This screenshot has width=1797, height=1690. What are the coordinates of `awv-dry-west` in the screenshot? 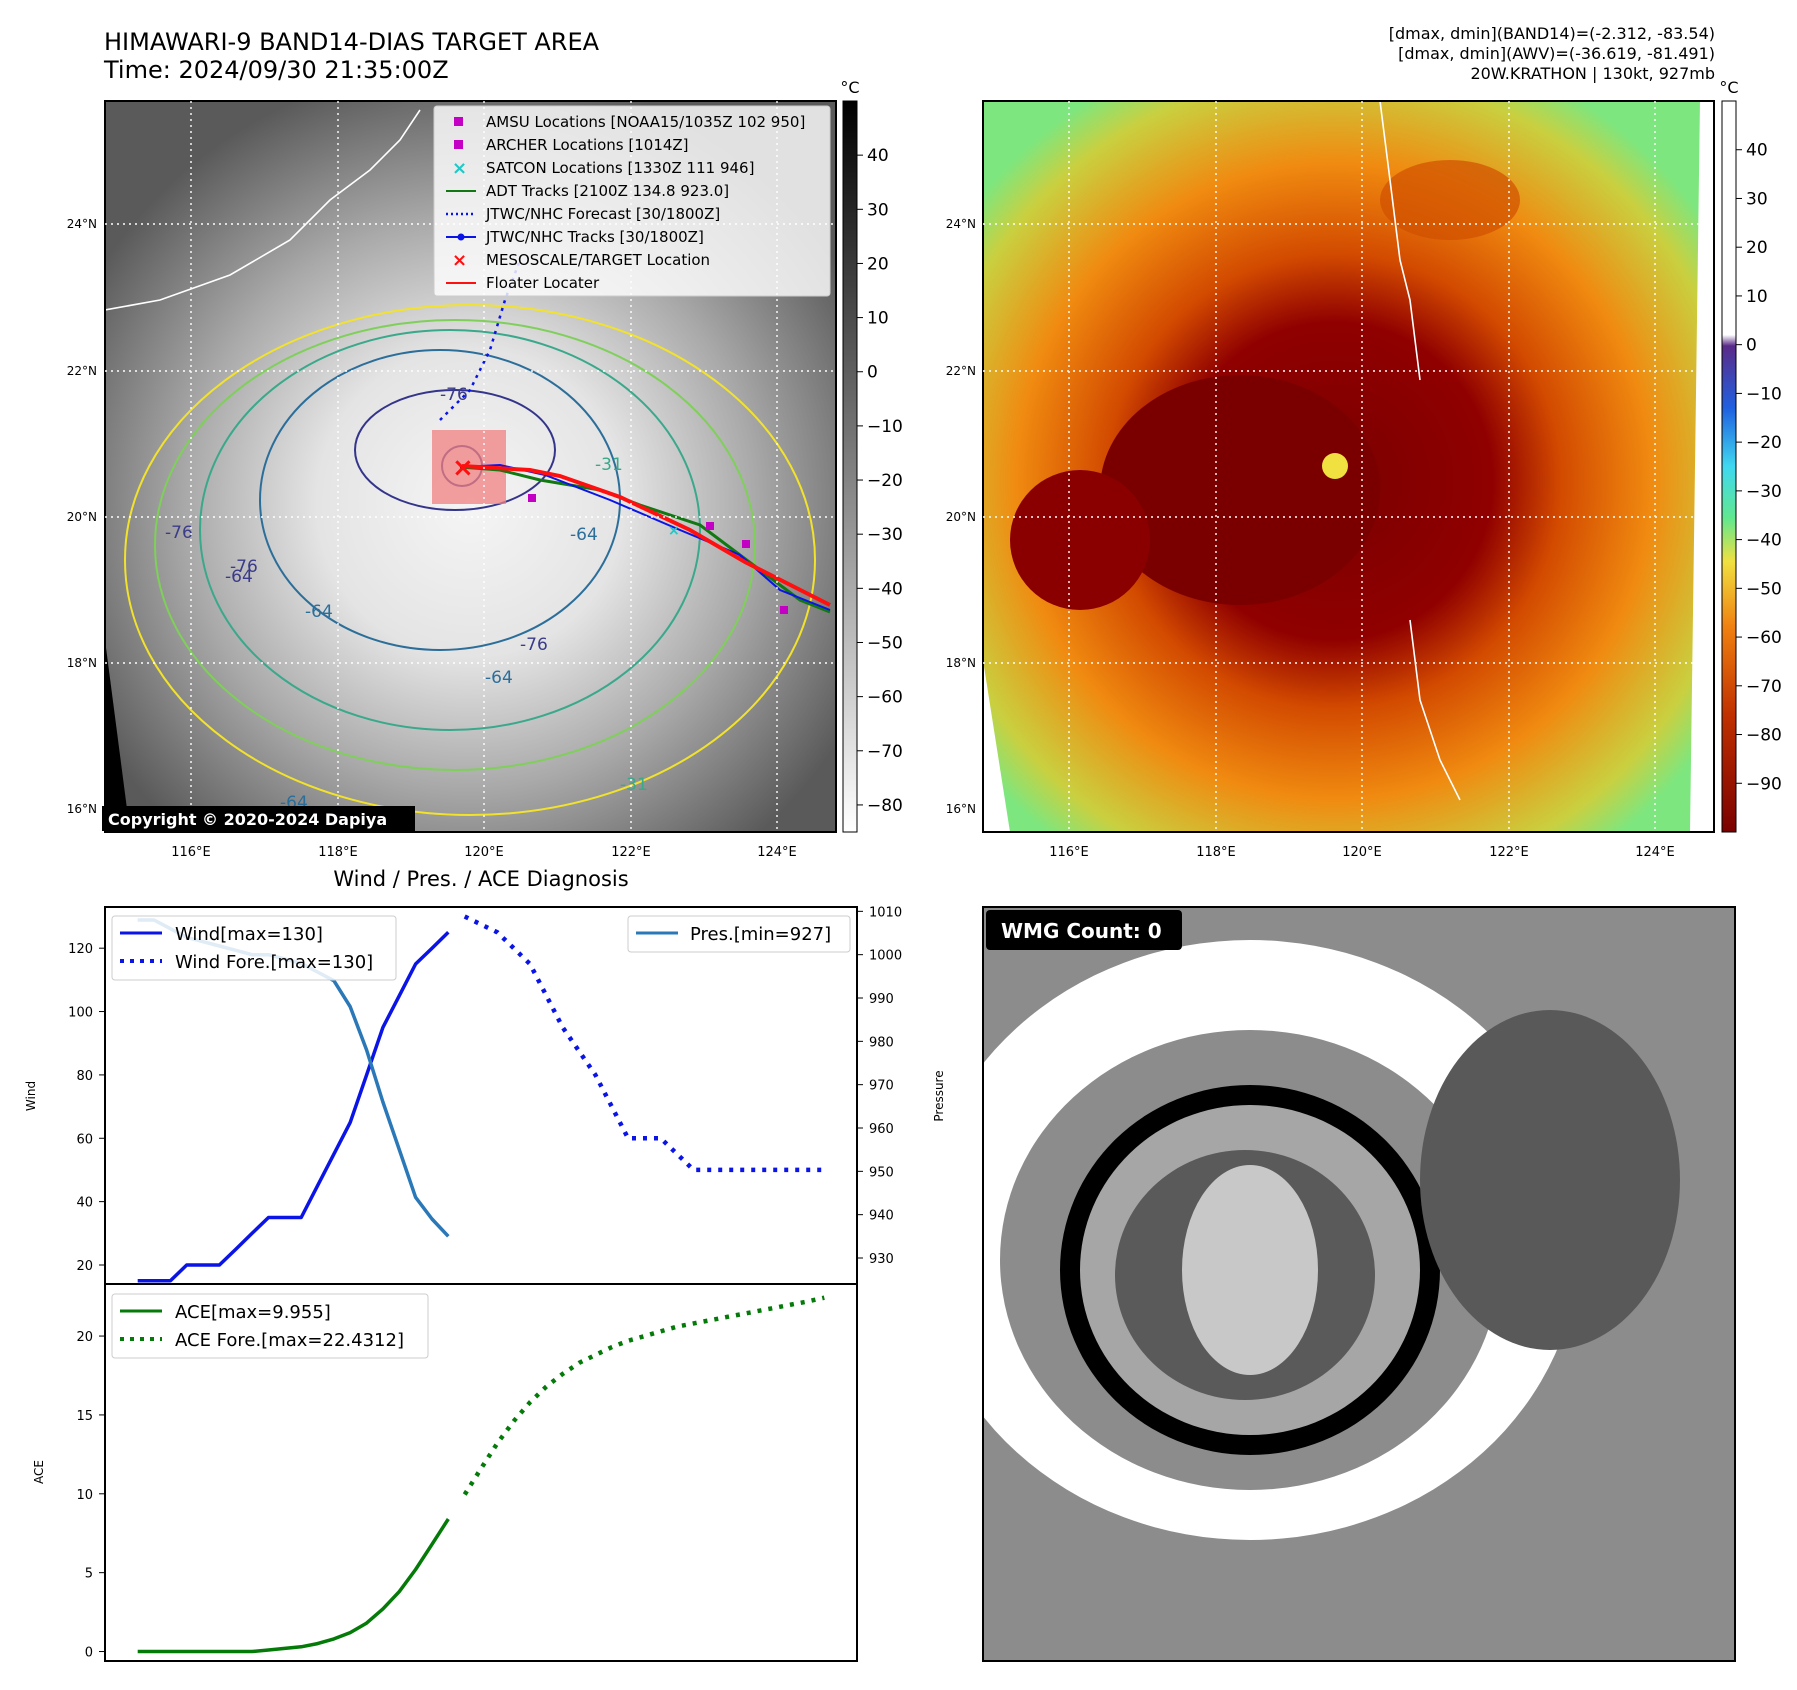 It's located at (1080, 540).